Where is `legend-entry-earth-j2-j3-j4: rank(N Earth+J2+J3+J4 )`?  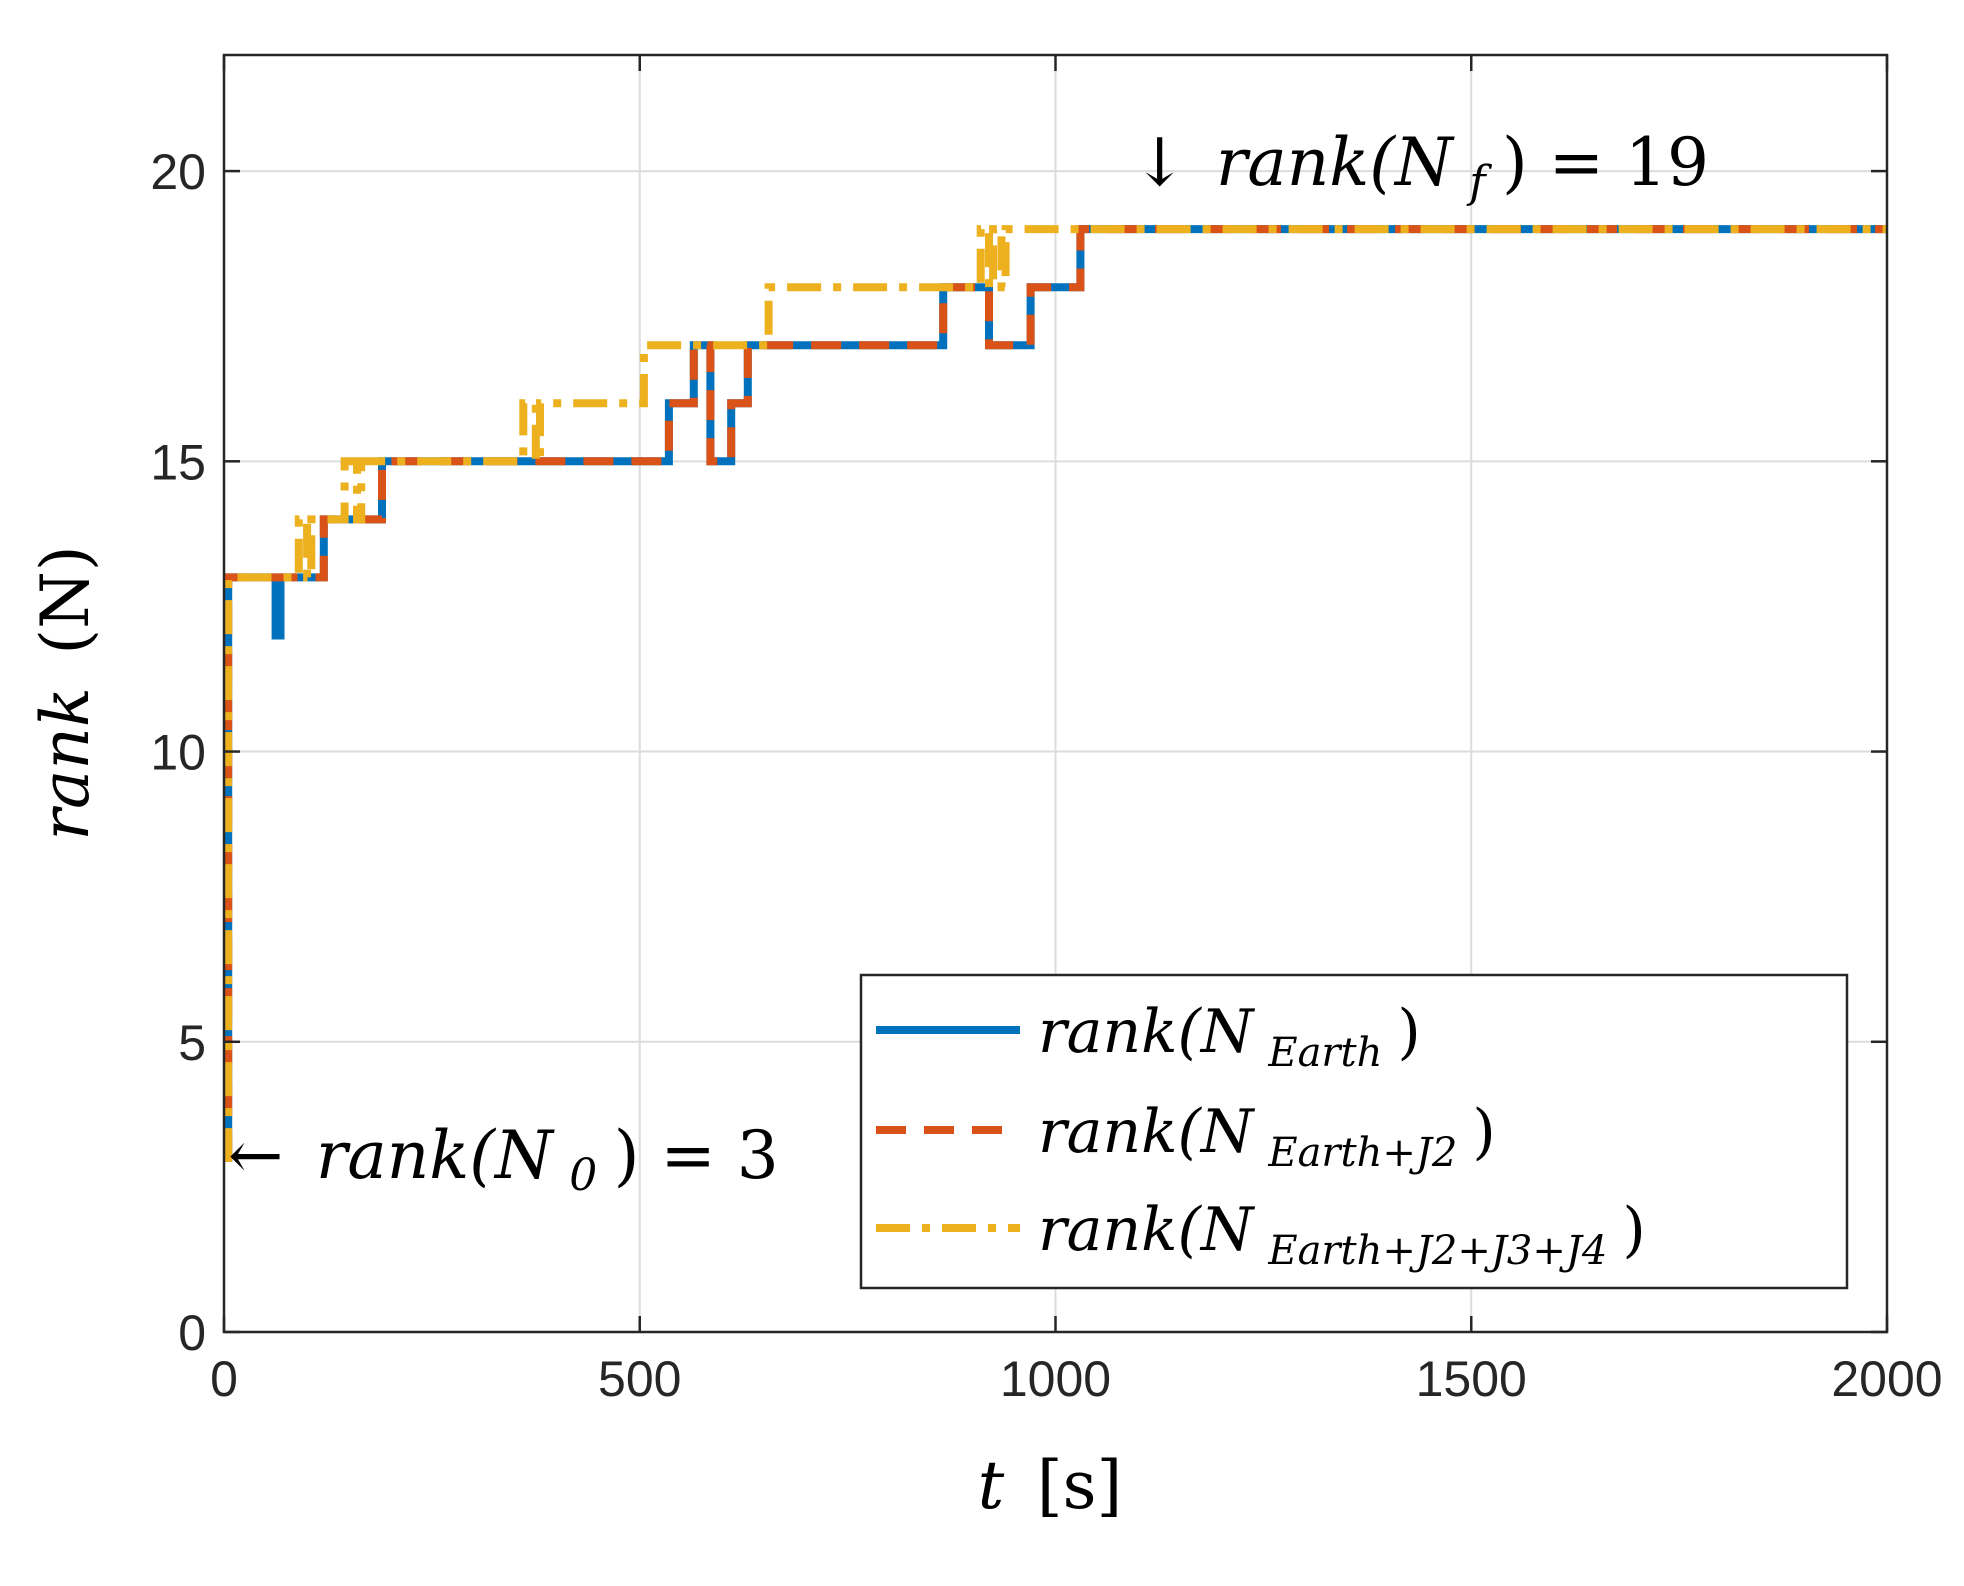
legend-entry-earth-j2-j3-j4: rank(N Earth+J2+J3+J4 ) is located at coordinates (1342, 1236).